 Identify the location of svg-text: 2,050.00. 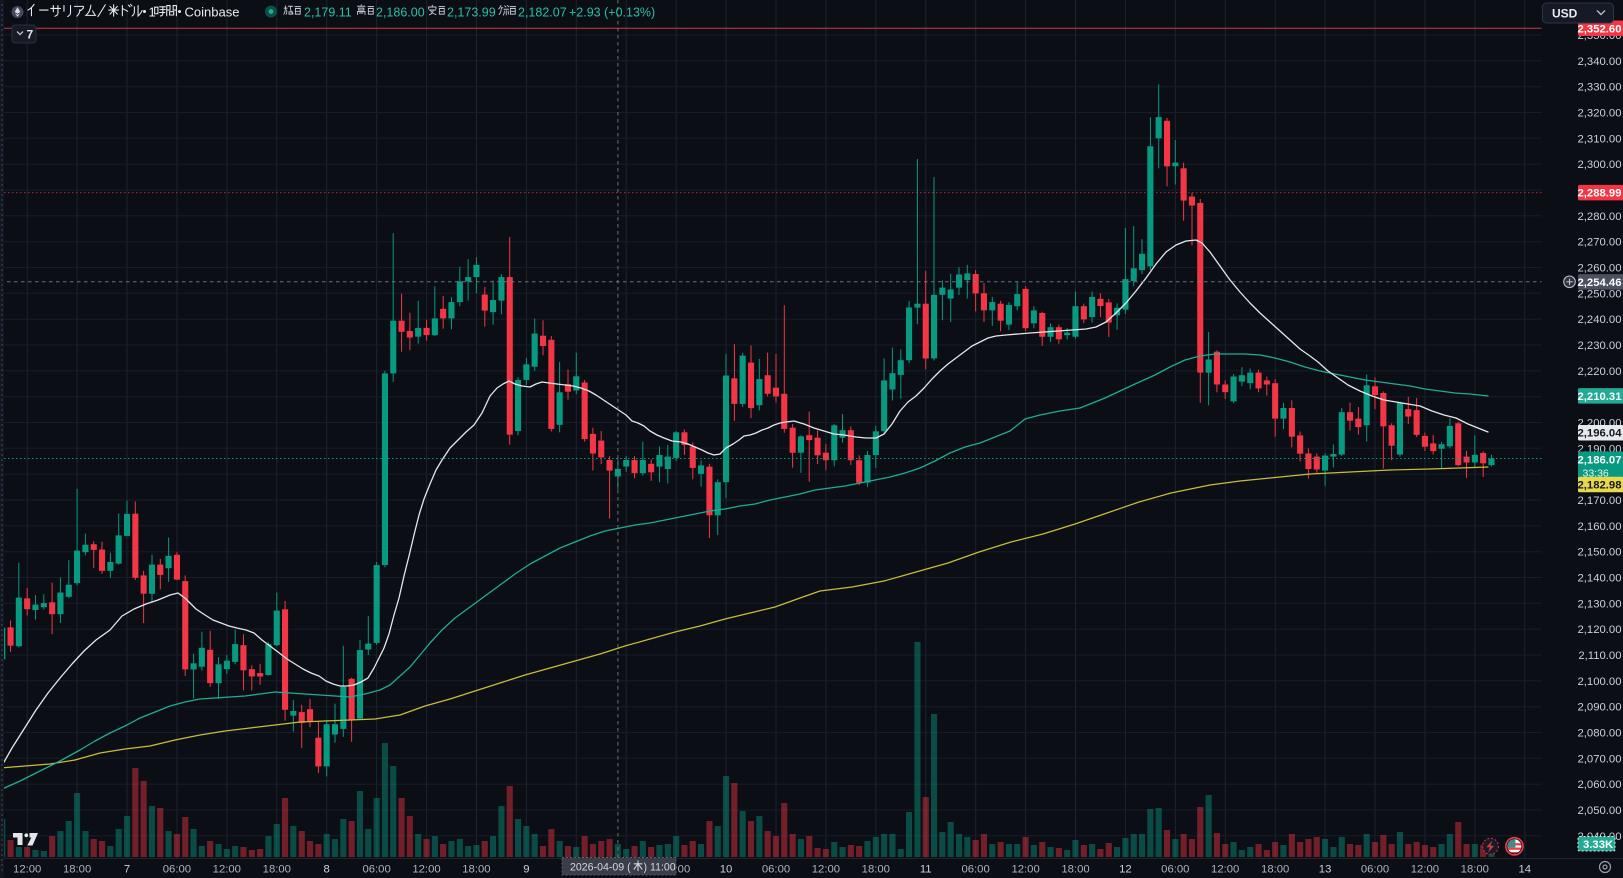
(1600, 811).